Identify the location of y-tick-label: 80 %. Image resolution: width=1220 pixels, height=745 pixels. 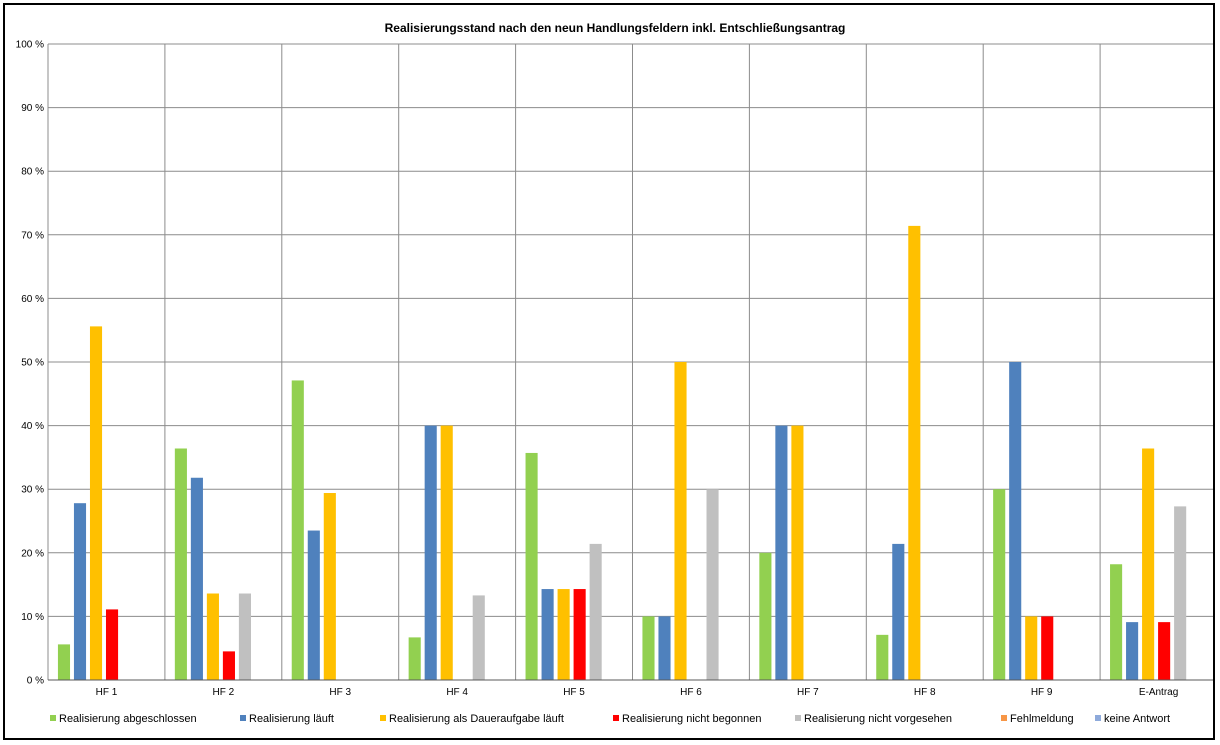
(32, 172).